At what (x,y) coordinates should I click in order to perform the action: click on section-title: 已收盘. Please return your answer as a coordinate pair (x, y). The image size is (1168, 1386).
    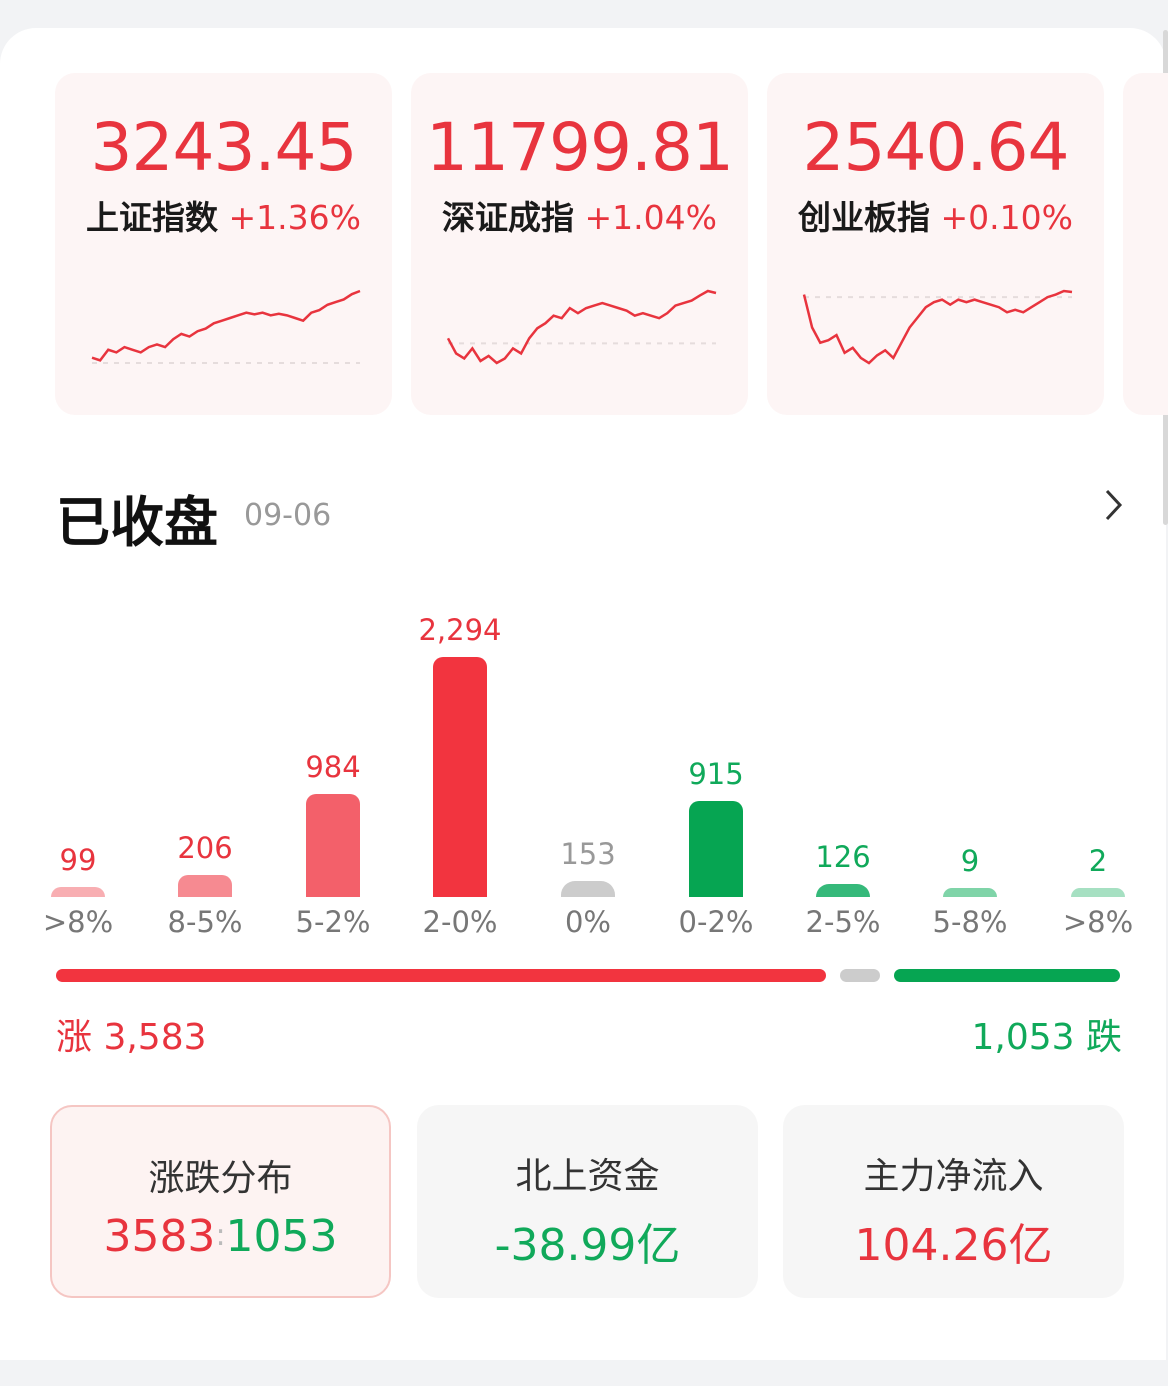
    Looking at the image, I should click on (137, 522).